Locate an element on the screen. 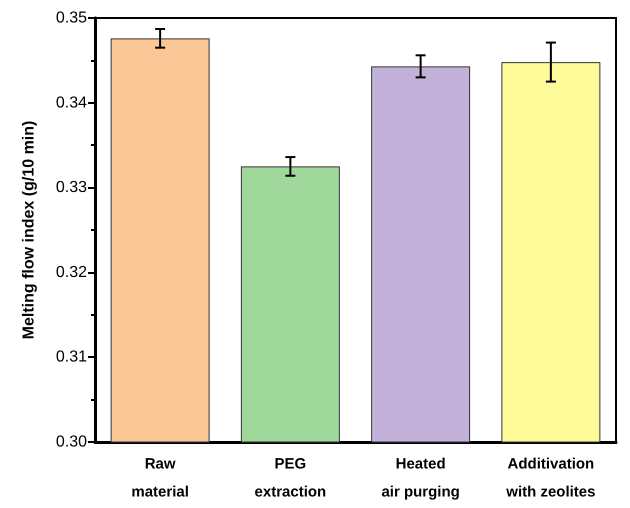  y-tick-label: 0.35 is located at coordinates (72, 18).